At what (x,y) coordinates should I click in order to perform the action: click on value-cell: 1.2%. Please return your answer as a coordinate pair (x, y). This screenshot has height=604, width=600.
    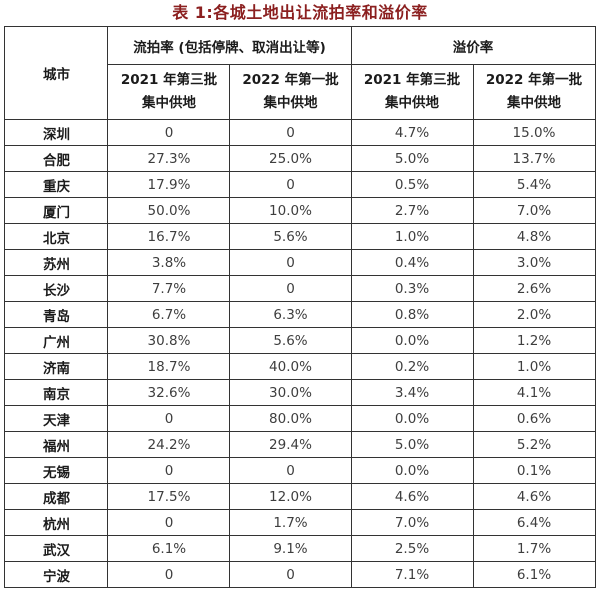
    Looking at the image, I should click on (534, 340).